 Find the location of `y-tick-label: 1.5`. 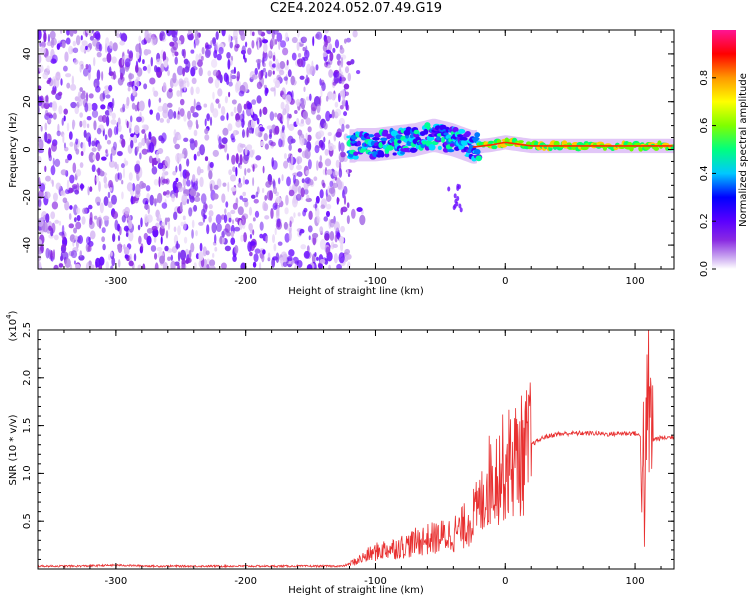

y-tick-label: 1.5 is located at coordinates (27, 426).